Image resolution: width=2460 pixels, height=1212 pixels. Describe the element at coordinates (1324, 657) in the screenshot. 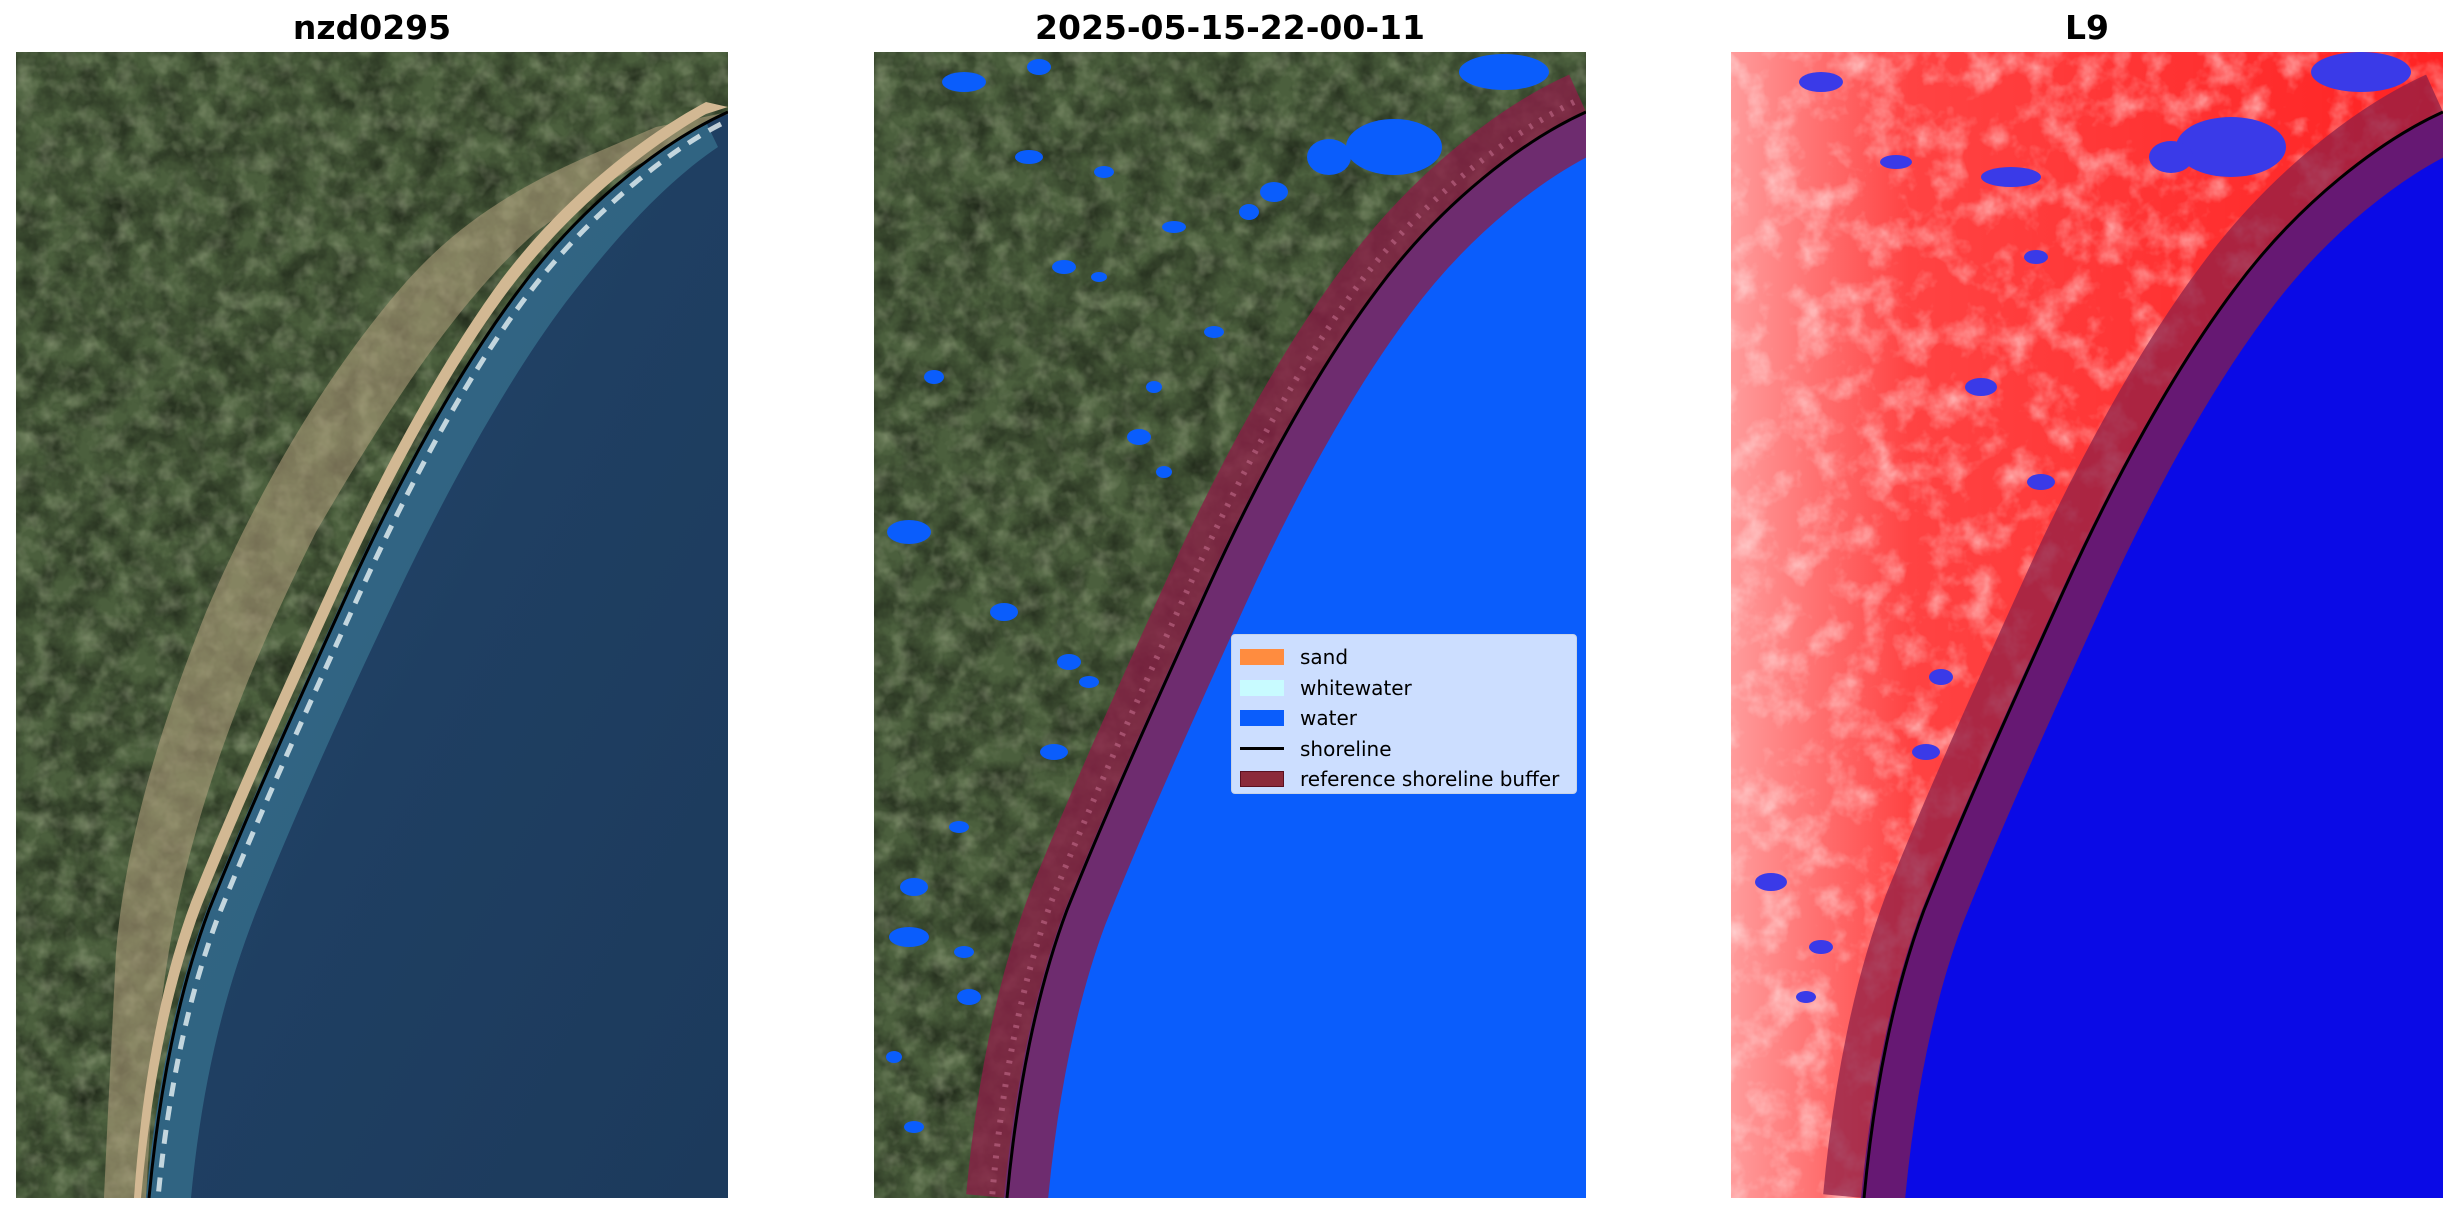

I see `legend-label-sand: sand` at that location.